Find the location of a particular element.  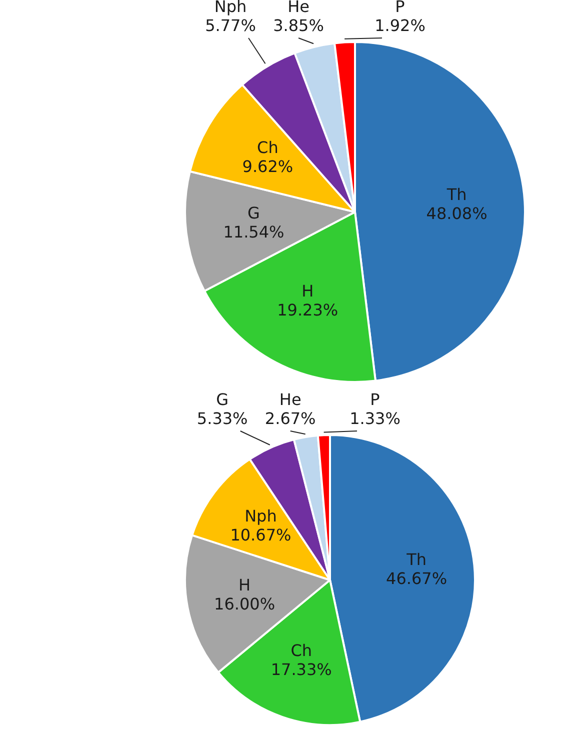

data-label: 46.67% is located at coordinates (417, 578).